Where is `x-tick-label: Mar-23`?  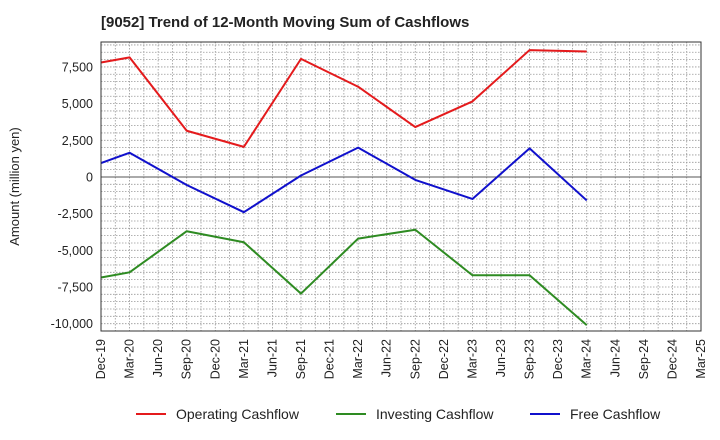 x-tick-label: Mar-23 is located at coordinates (472, 359).